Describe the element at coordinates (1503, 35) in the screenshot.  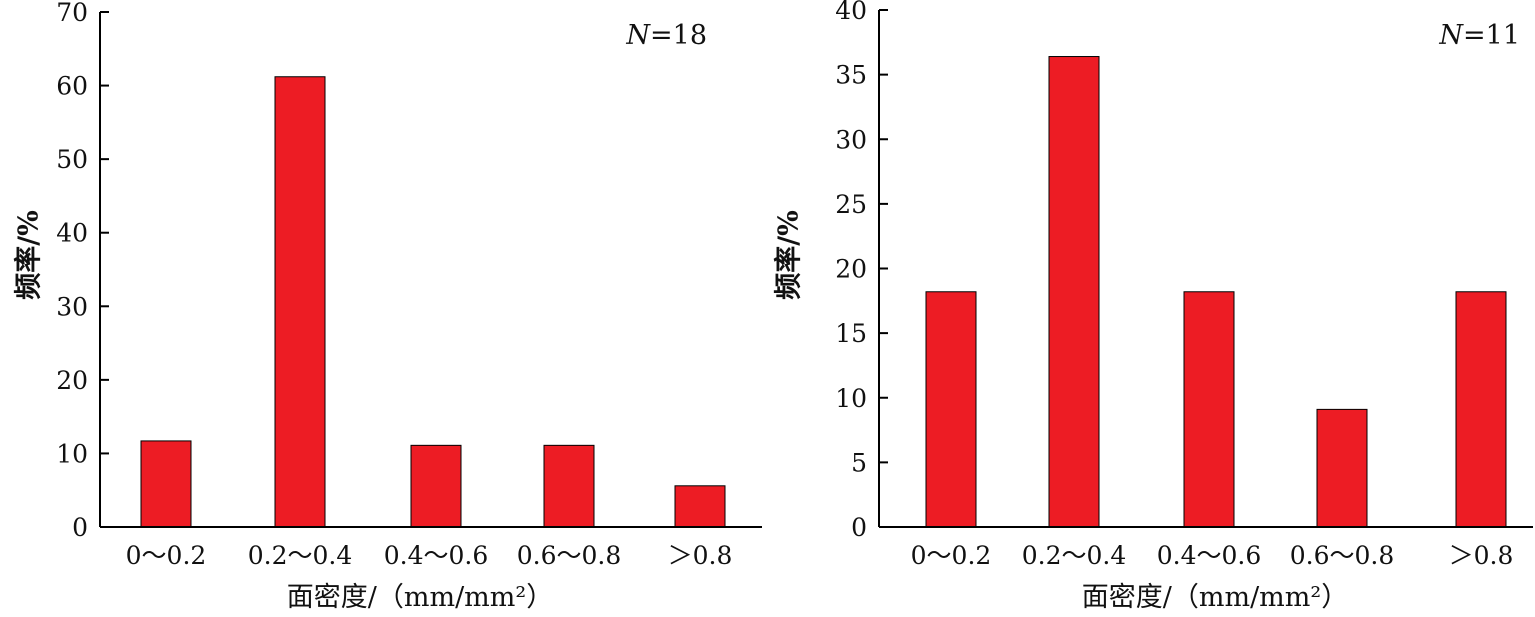
I see `sample-count-value: 11` at that location.